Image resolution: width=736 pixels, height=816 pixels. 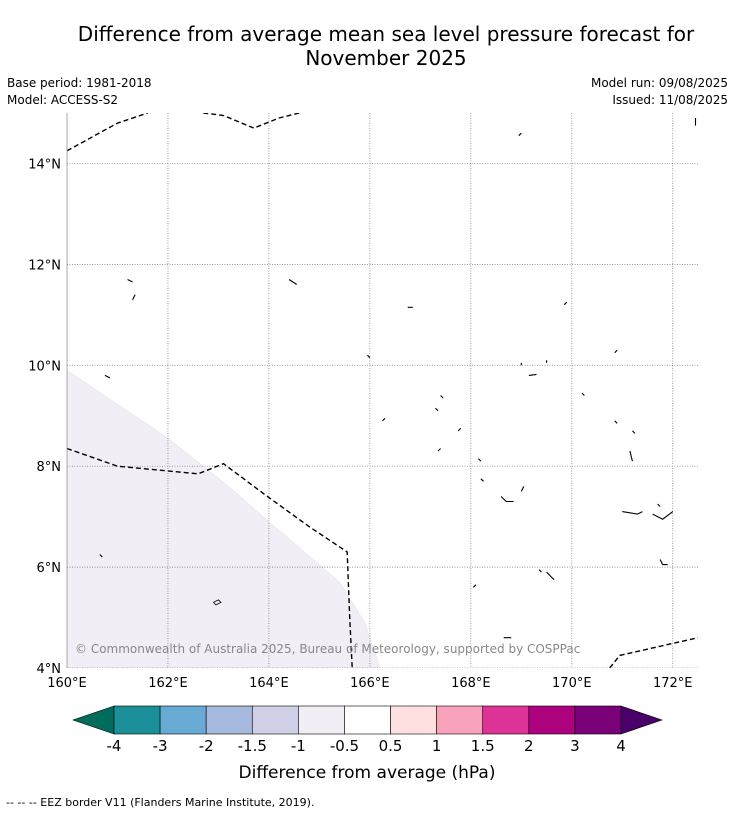 What do you see at coordinates (641, 720) in the screenshot?
I see `colorbar-extend-high` at bounding box center [641, 720].